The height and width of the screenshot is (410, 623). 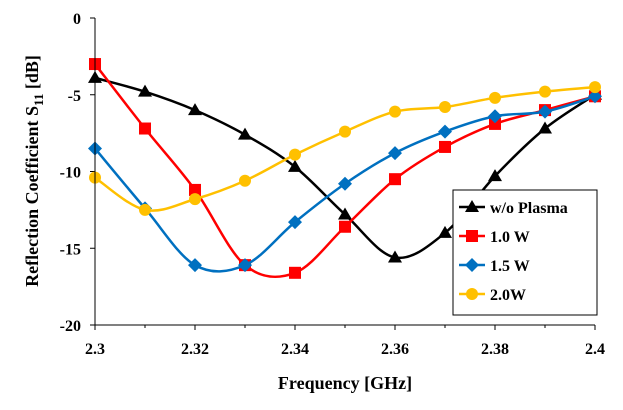 What do you see at coordinates (345, 383) in the screenshot?
I see `x-axis-title: Frequency [GHz]` at bounding box center [345, 383].